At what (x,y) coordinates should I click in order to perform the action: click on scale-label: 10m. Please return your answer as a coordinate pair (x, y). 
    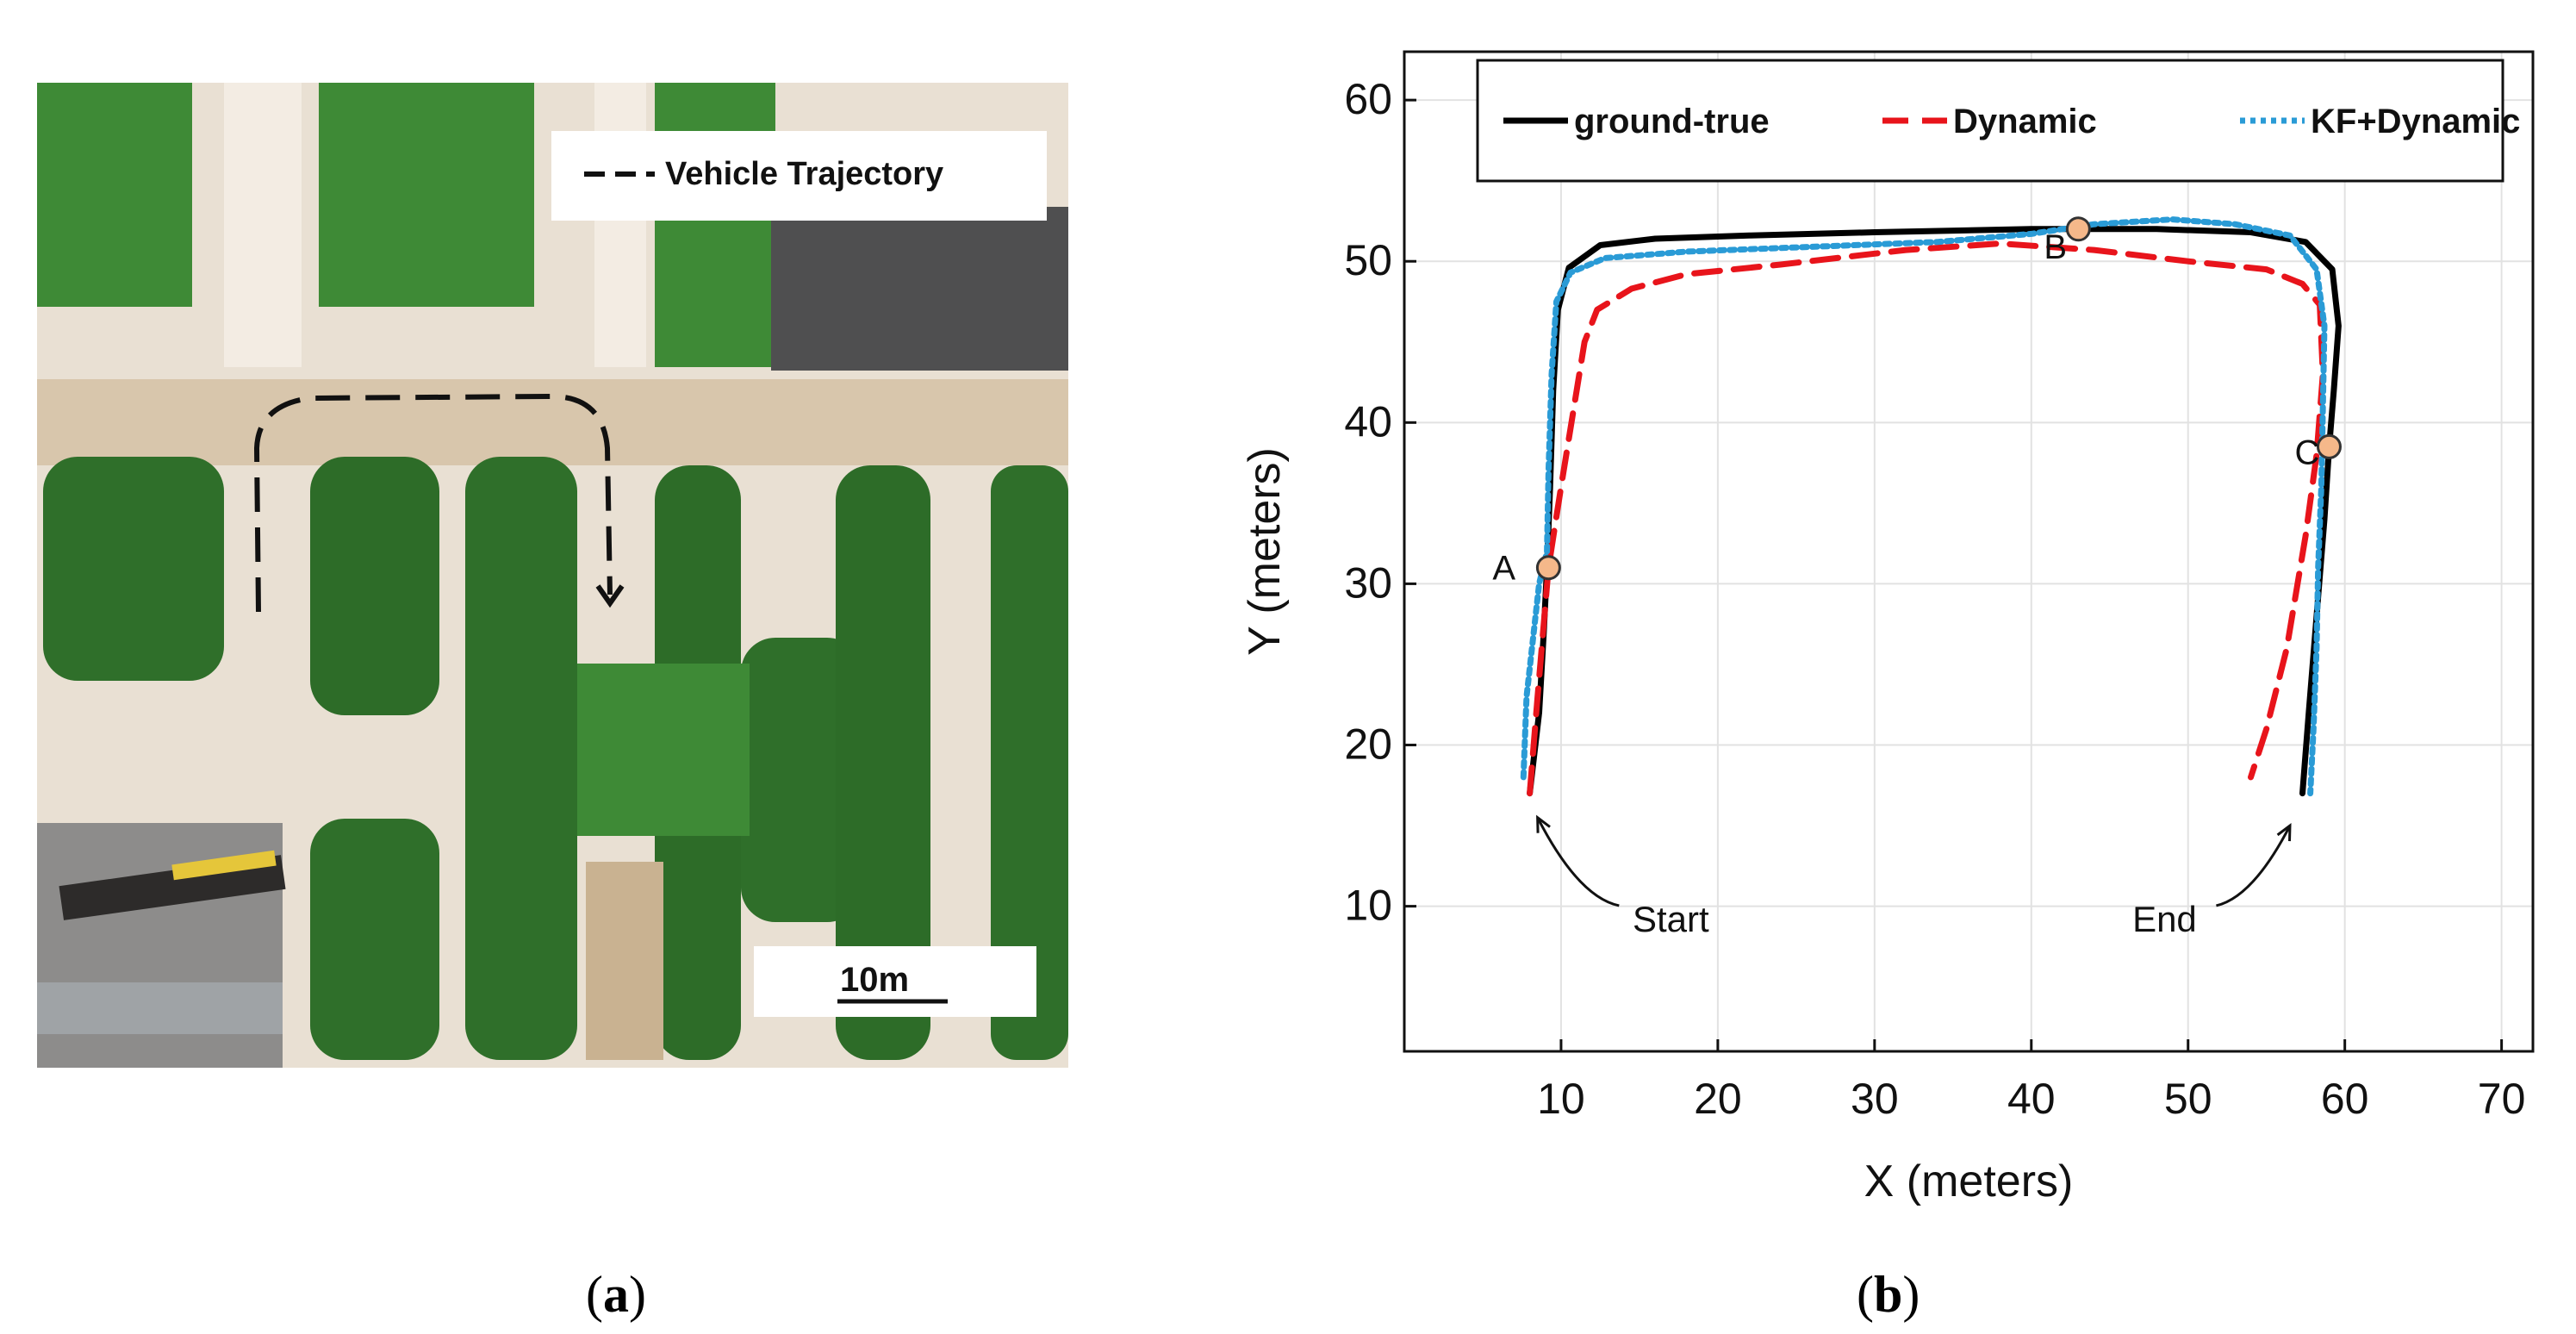
    Looking at the image, I should click on (875, 980).